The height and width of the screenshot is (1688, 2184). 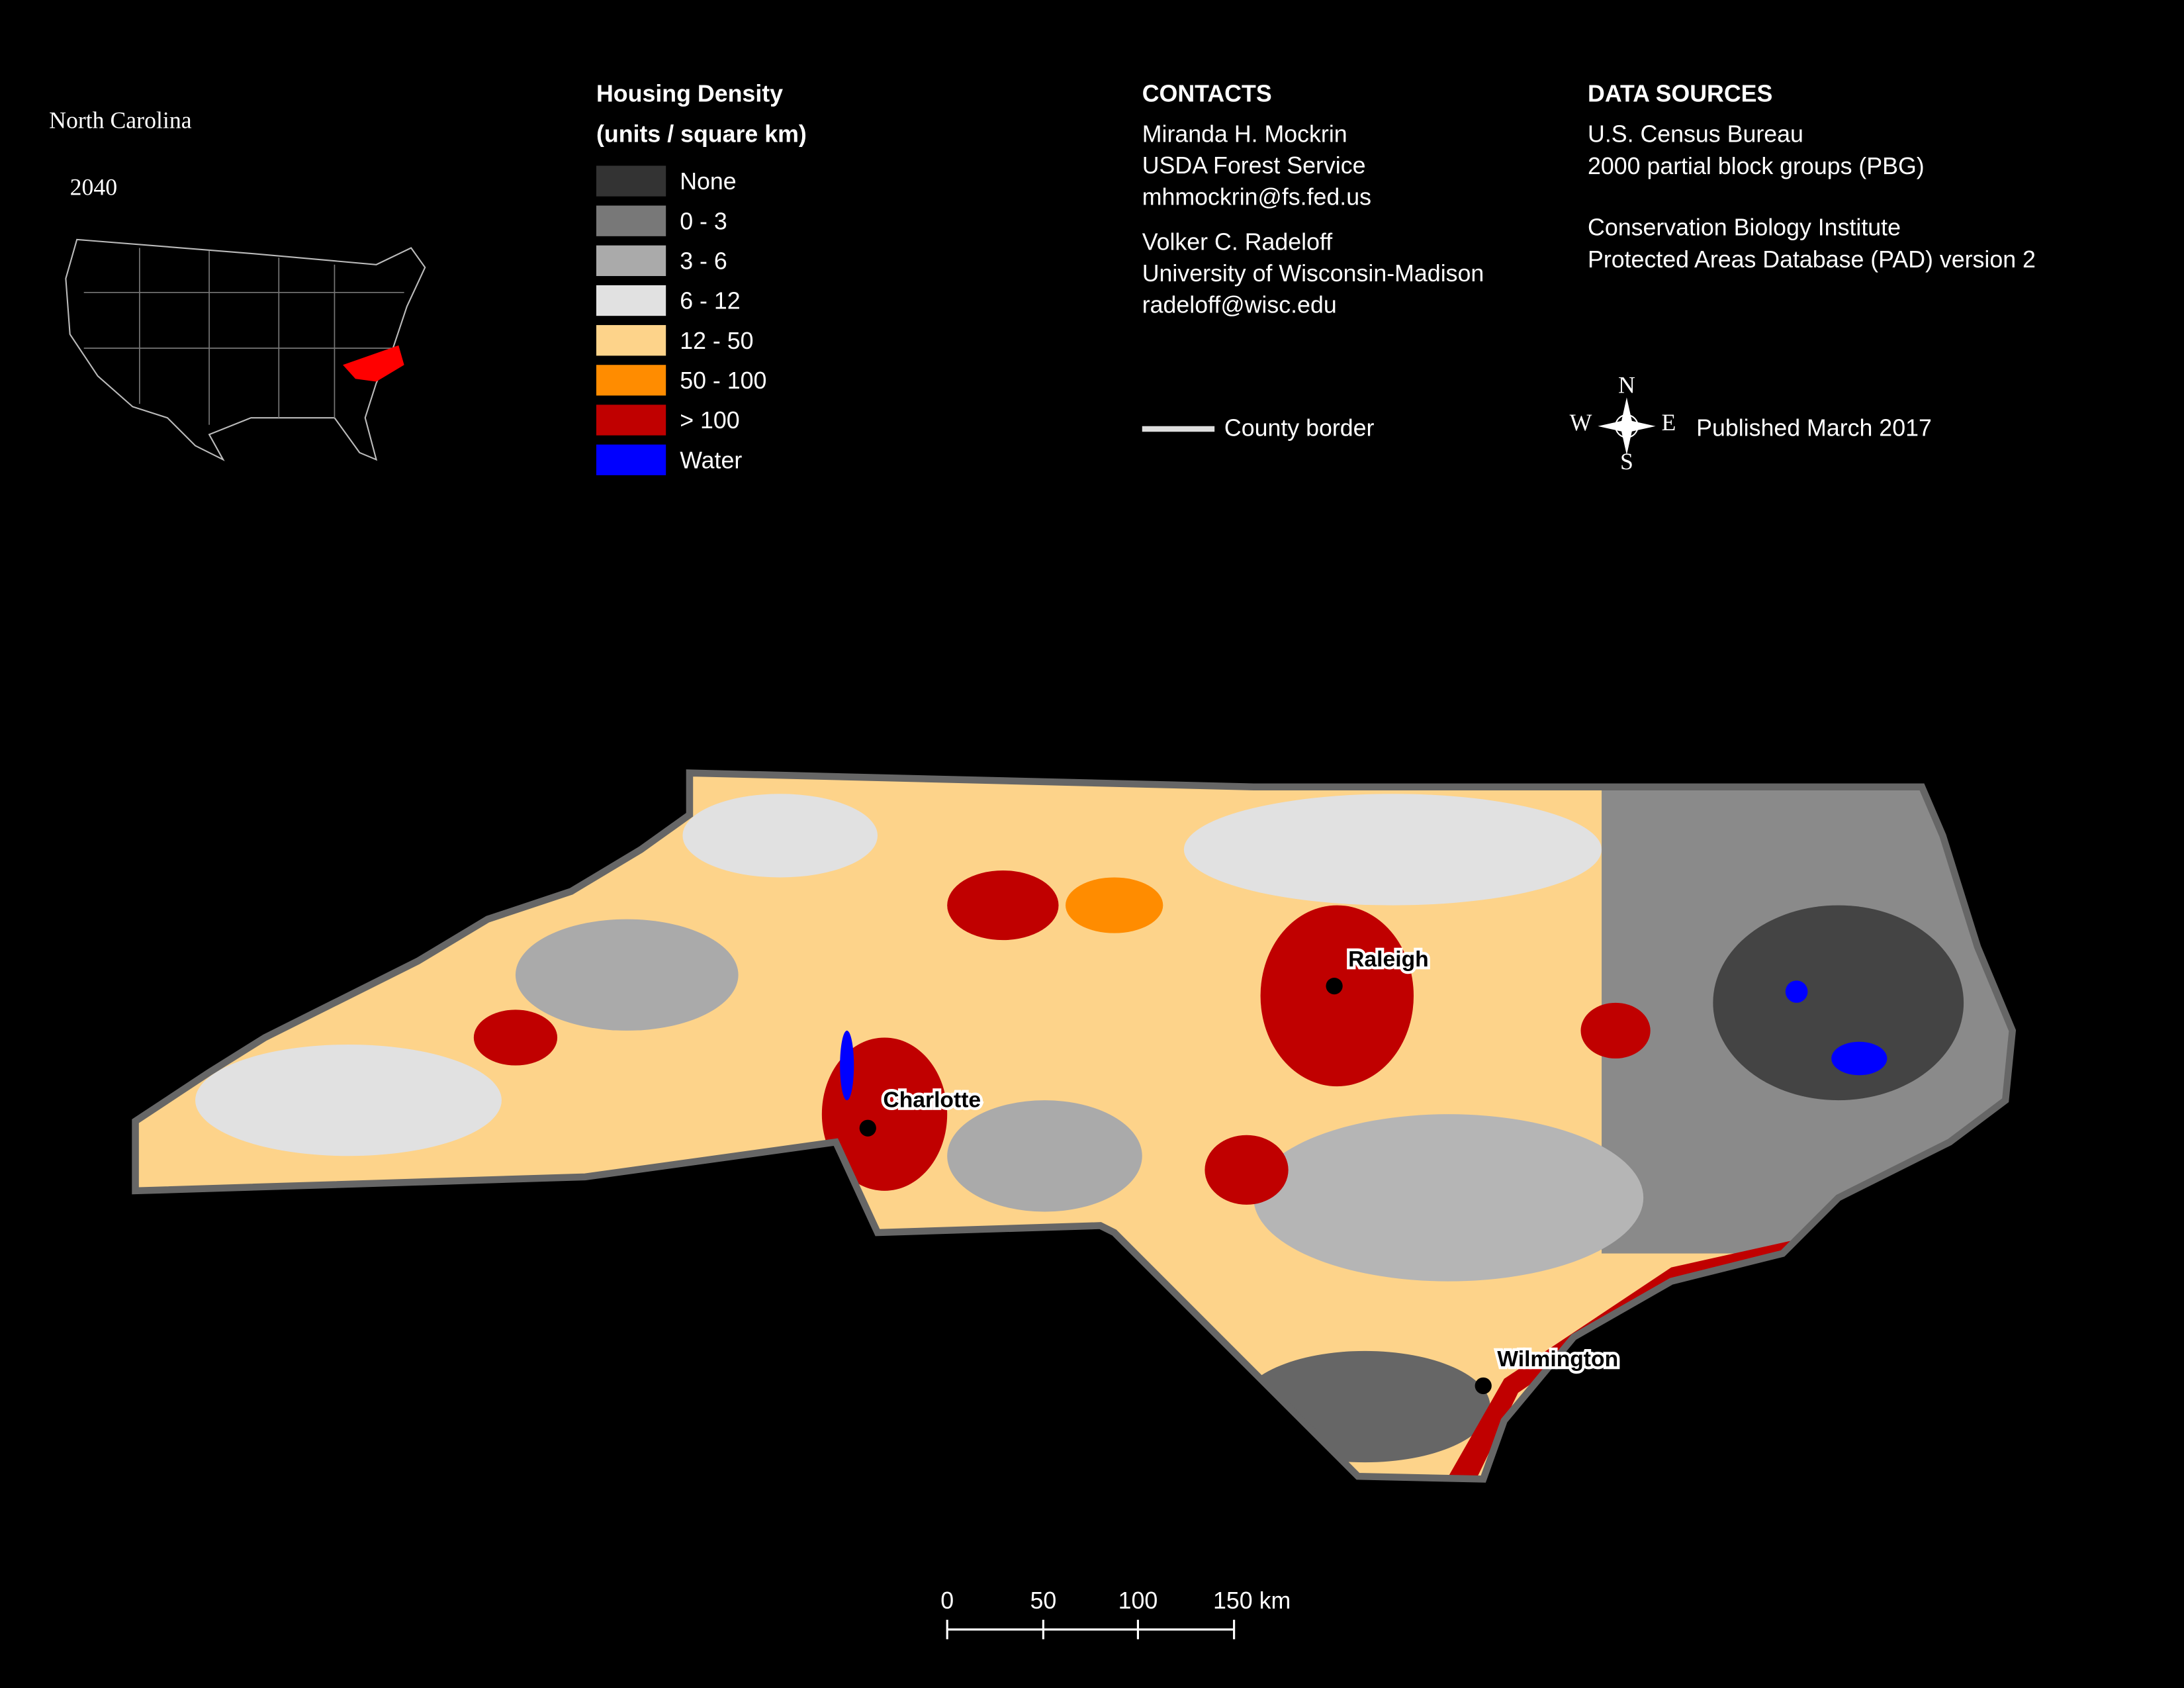 What do you see at coordinates (689, 94) in the screenshot?
I see `legend-title: Housing Density` at bounding box center [689, 94].